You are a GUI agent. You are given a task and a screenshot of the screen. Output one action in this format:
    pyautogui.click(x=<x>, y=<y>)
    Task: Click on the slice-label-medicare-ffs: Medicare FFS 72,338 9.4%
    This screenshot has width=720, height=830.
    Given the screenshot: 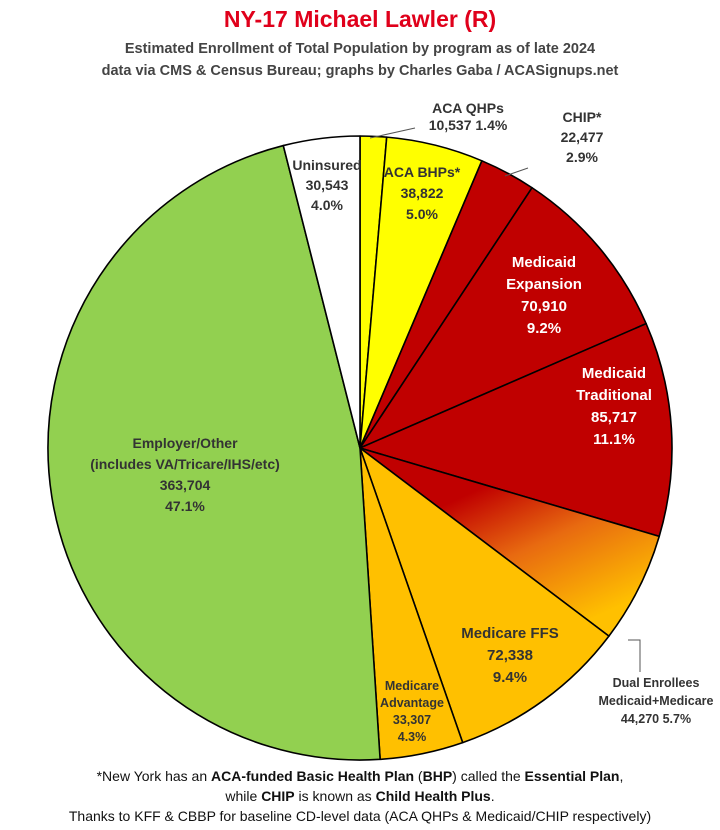 What is the action you would take?
    pyautogui.click(x=510, y=655)
    